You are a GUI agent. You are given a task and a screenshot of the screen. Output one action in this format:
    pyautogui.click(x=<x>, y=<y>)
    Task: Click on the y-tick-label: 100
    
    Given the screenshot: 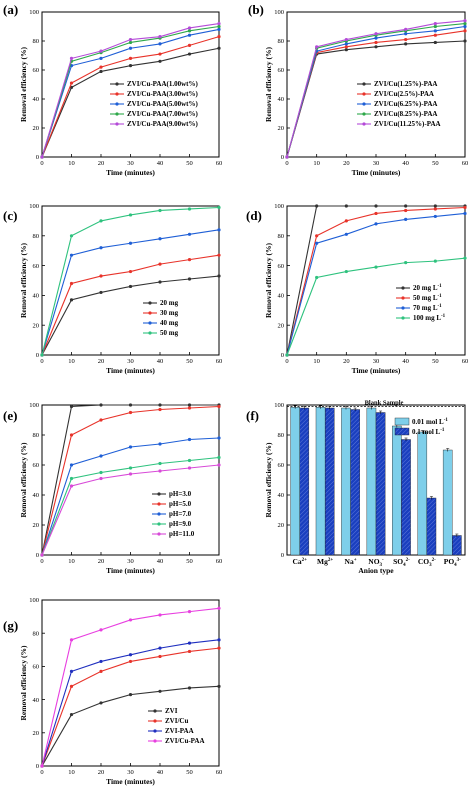 What is the action you would take?
    pyautogui.click(x=279, y=12)
    